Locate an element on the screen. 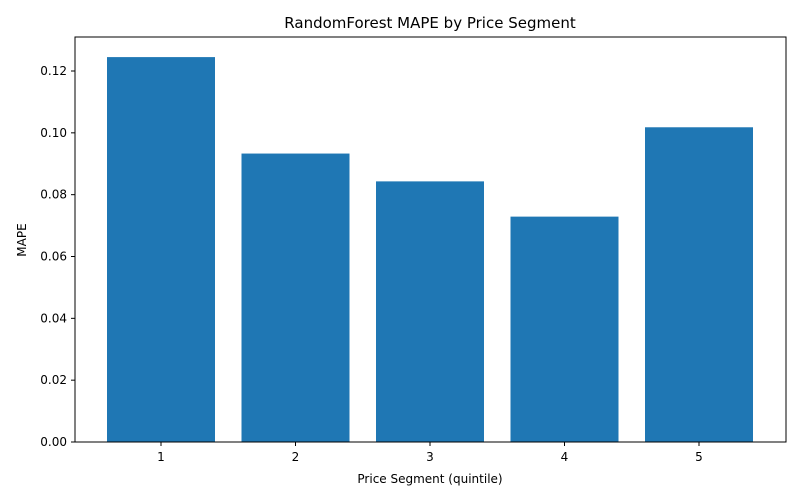 This screenshot has height=500, width=800. y-tick-label: 0.12 is located at coordinates (53, 71).